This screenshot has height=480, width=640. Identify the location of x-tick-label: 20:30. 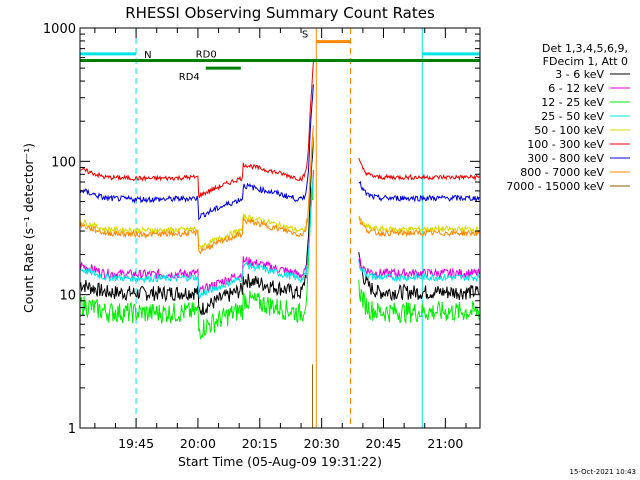
(322, 443).